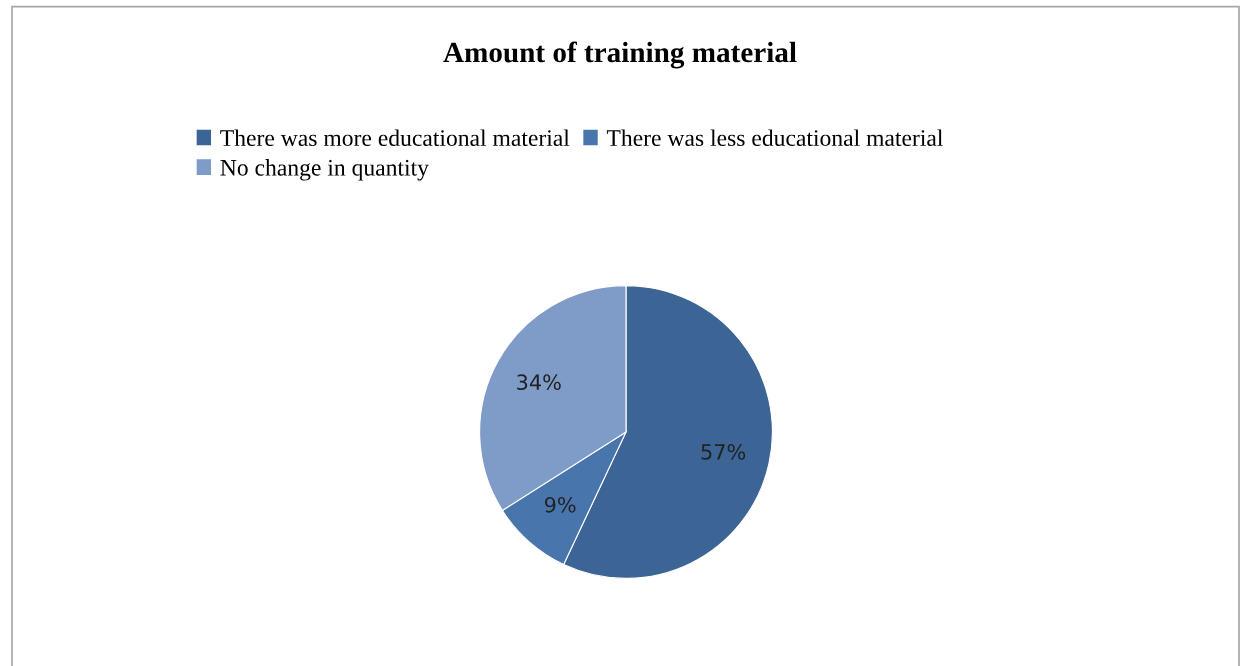  I want to click on data-label: 34%, so click(539, 382).